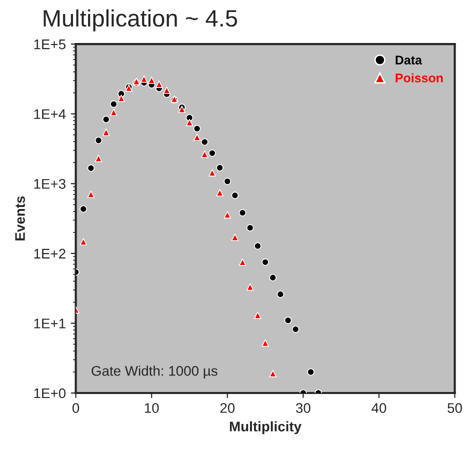  Describe the element at coordinates (50, 183) in the screenshot. I see `y-tick-label: 1E+3` at that location.